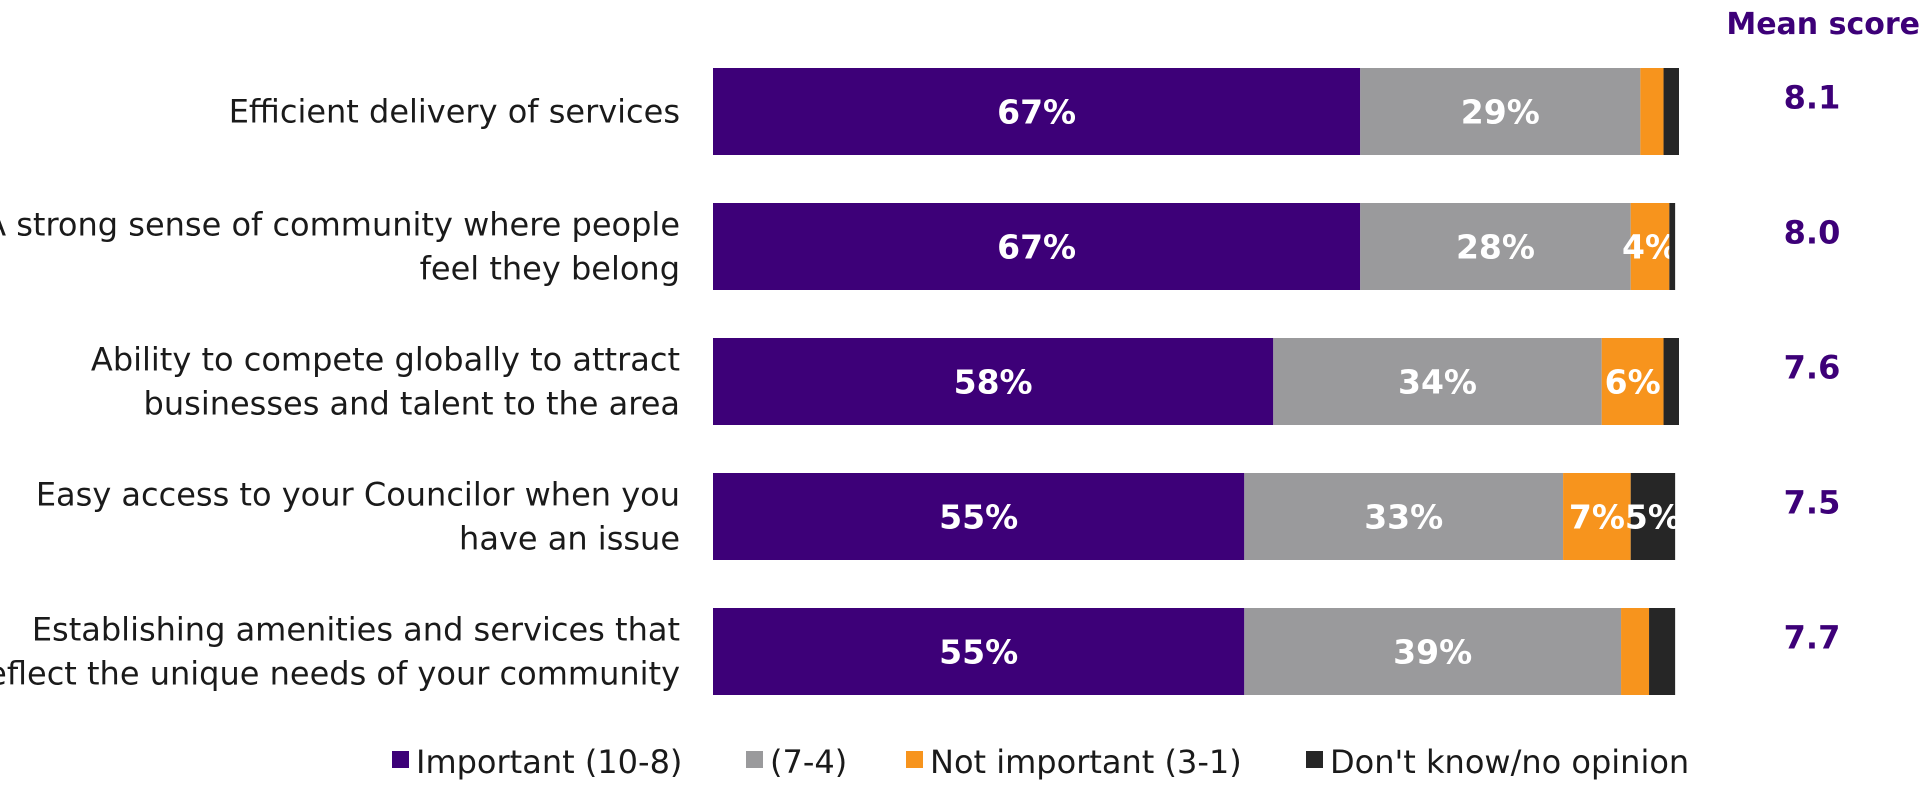  I want to click on category-label: Ability to compete globally to attract, so click(385, 360).